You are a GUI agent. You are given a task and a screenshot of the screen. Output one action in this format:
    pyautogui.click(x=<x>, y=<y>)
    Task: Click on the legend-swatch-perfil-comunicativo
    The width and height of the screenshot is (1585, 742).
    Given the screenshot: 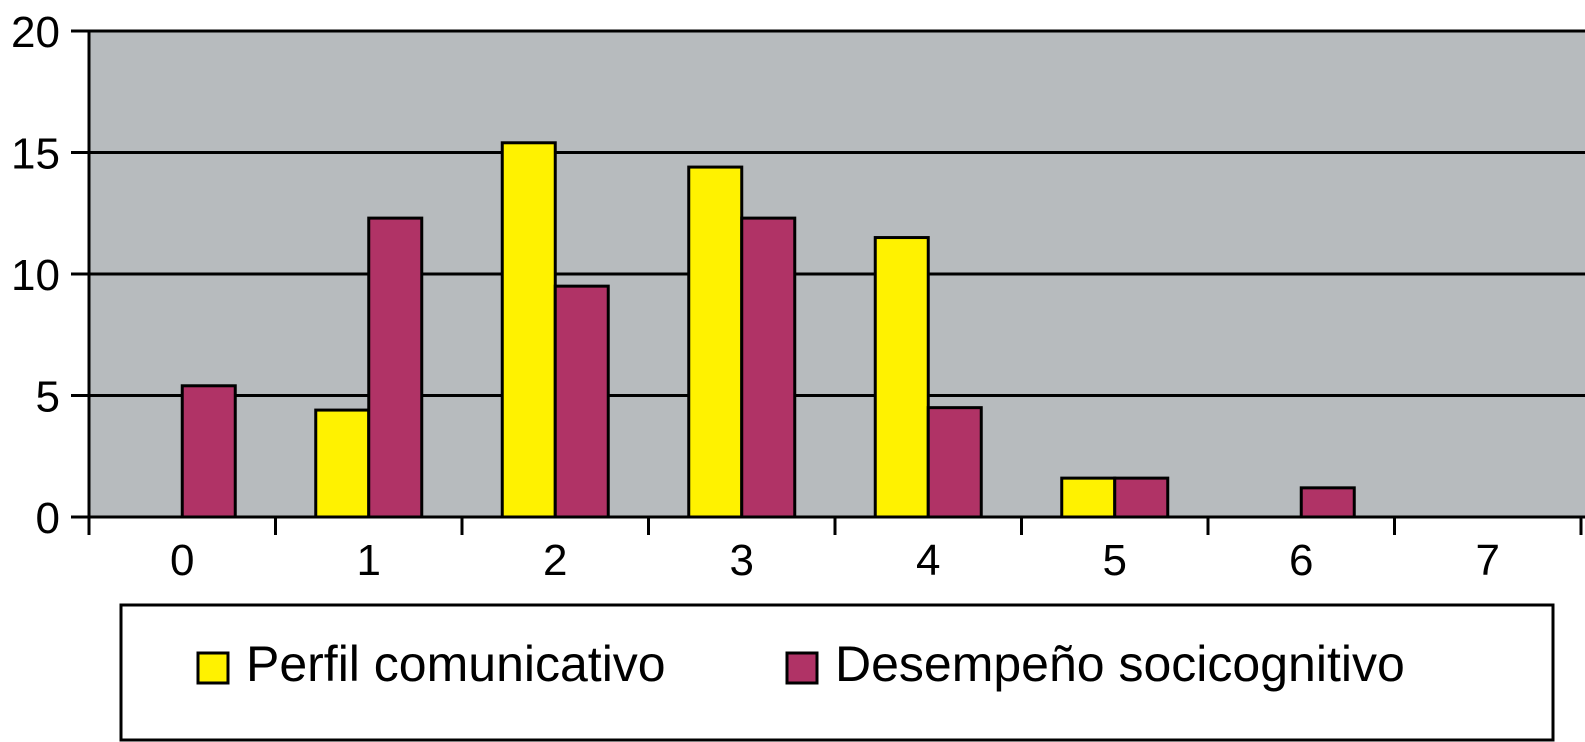 What is the action you would take?
    pyautogui.click(x=213, y=668)
    